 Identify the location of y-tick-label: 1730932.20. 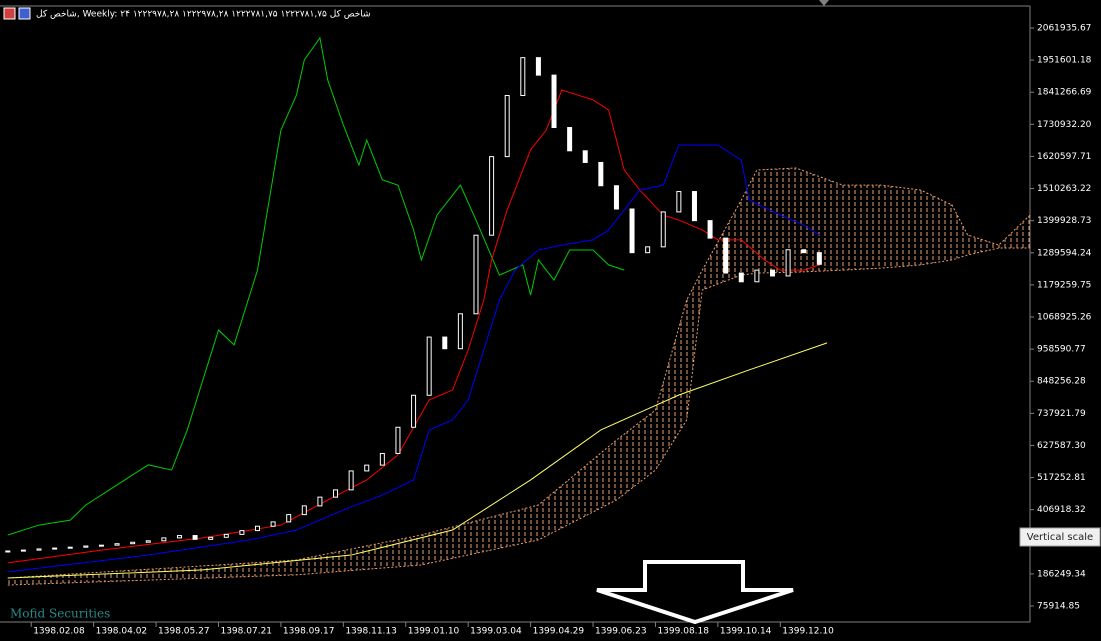
(1064, 125).